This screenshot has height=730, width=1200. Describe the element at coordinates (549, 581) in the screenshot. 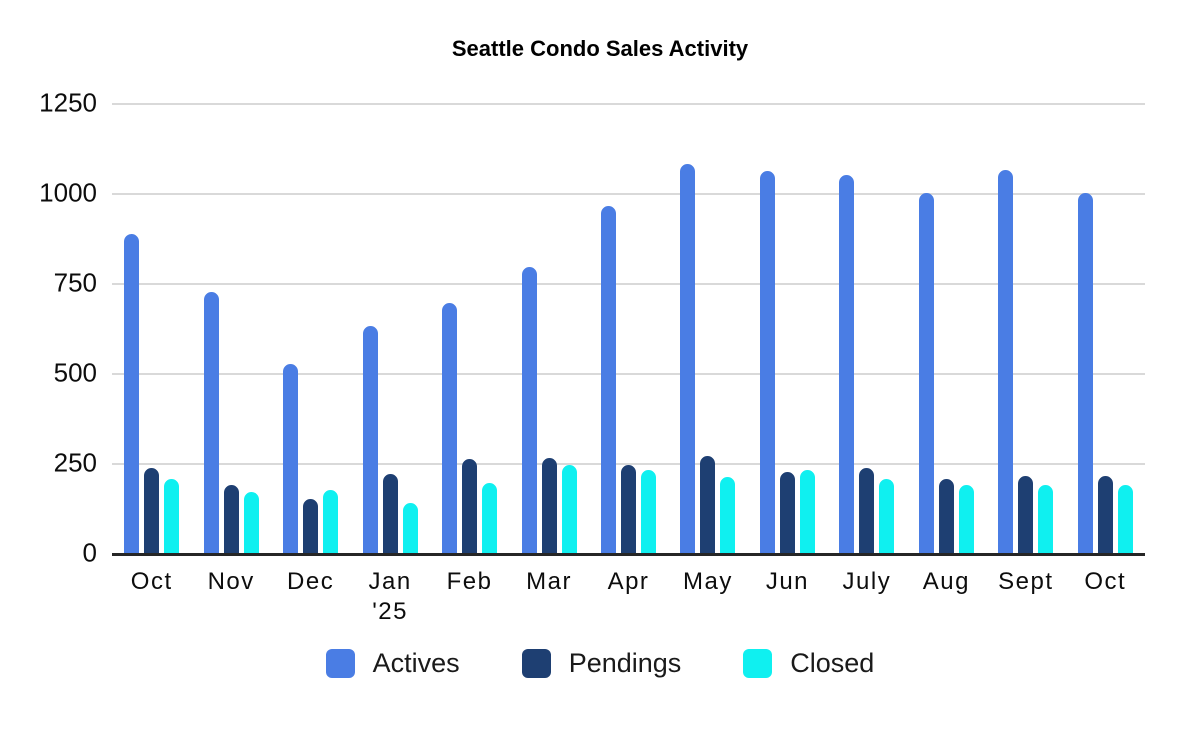

I see `x-axis-category-label: Mar` at that location.